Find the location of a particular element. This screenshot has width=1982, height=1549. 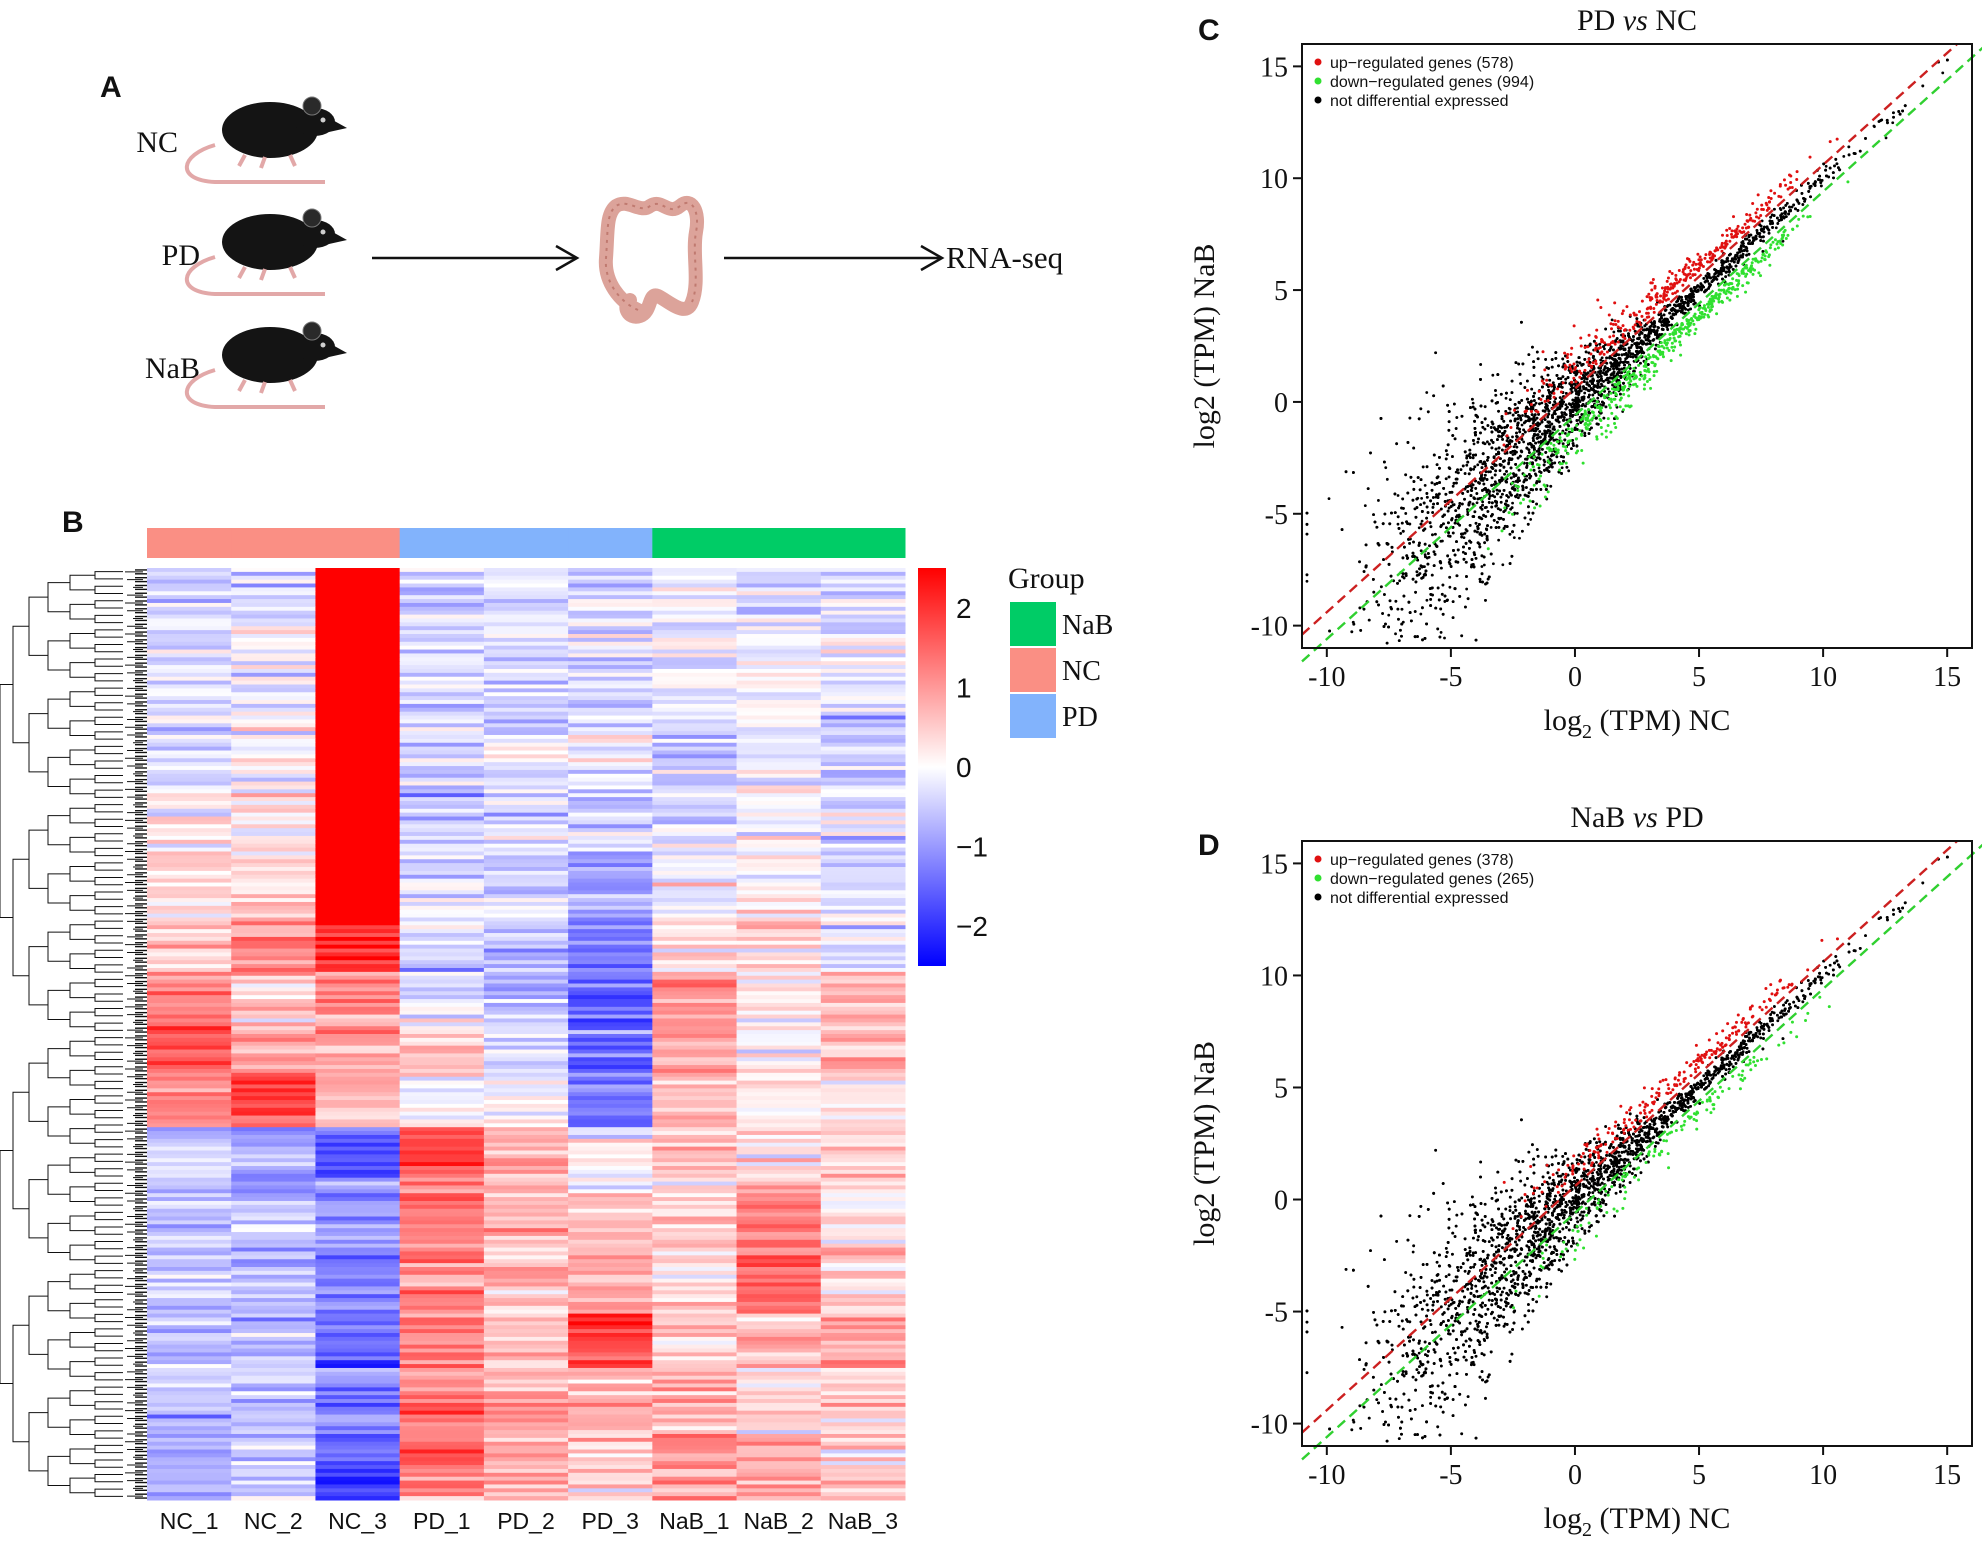

sample-label: NaB_1 is located at coordinates (694, 1521).